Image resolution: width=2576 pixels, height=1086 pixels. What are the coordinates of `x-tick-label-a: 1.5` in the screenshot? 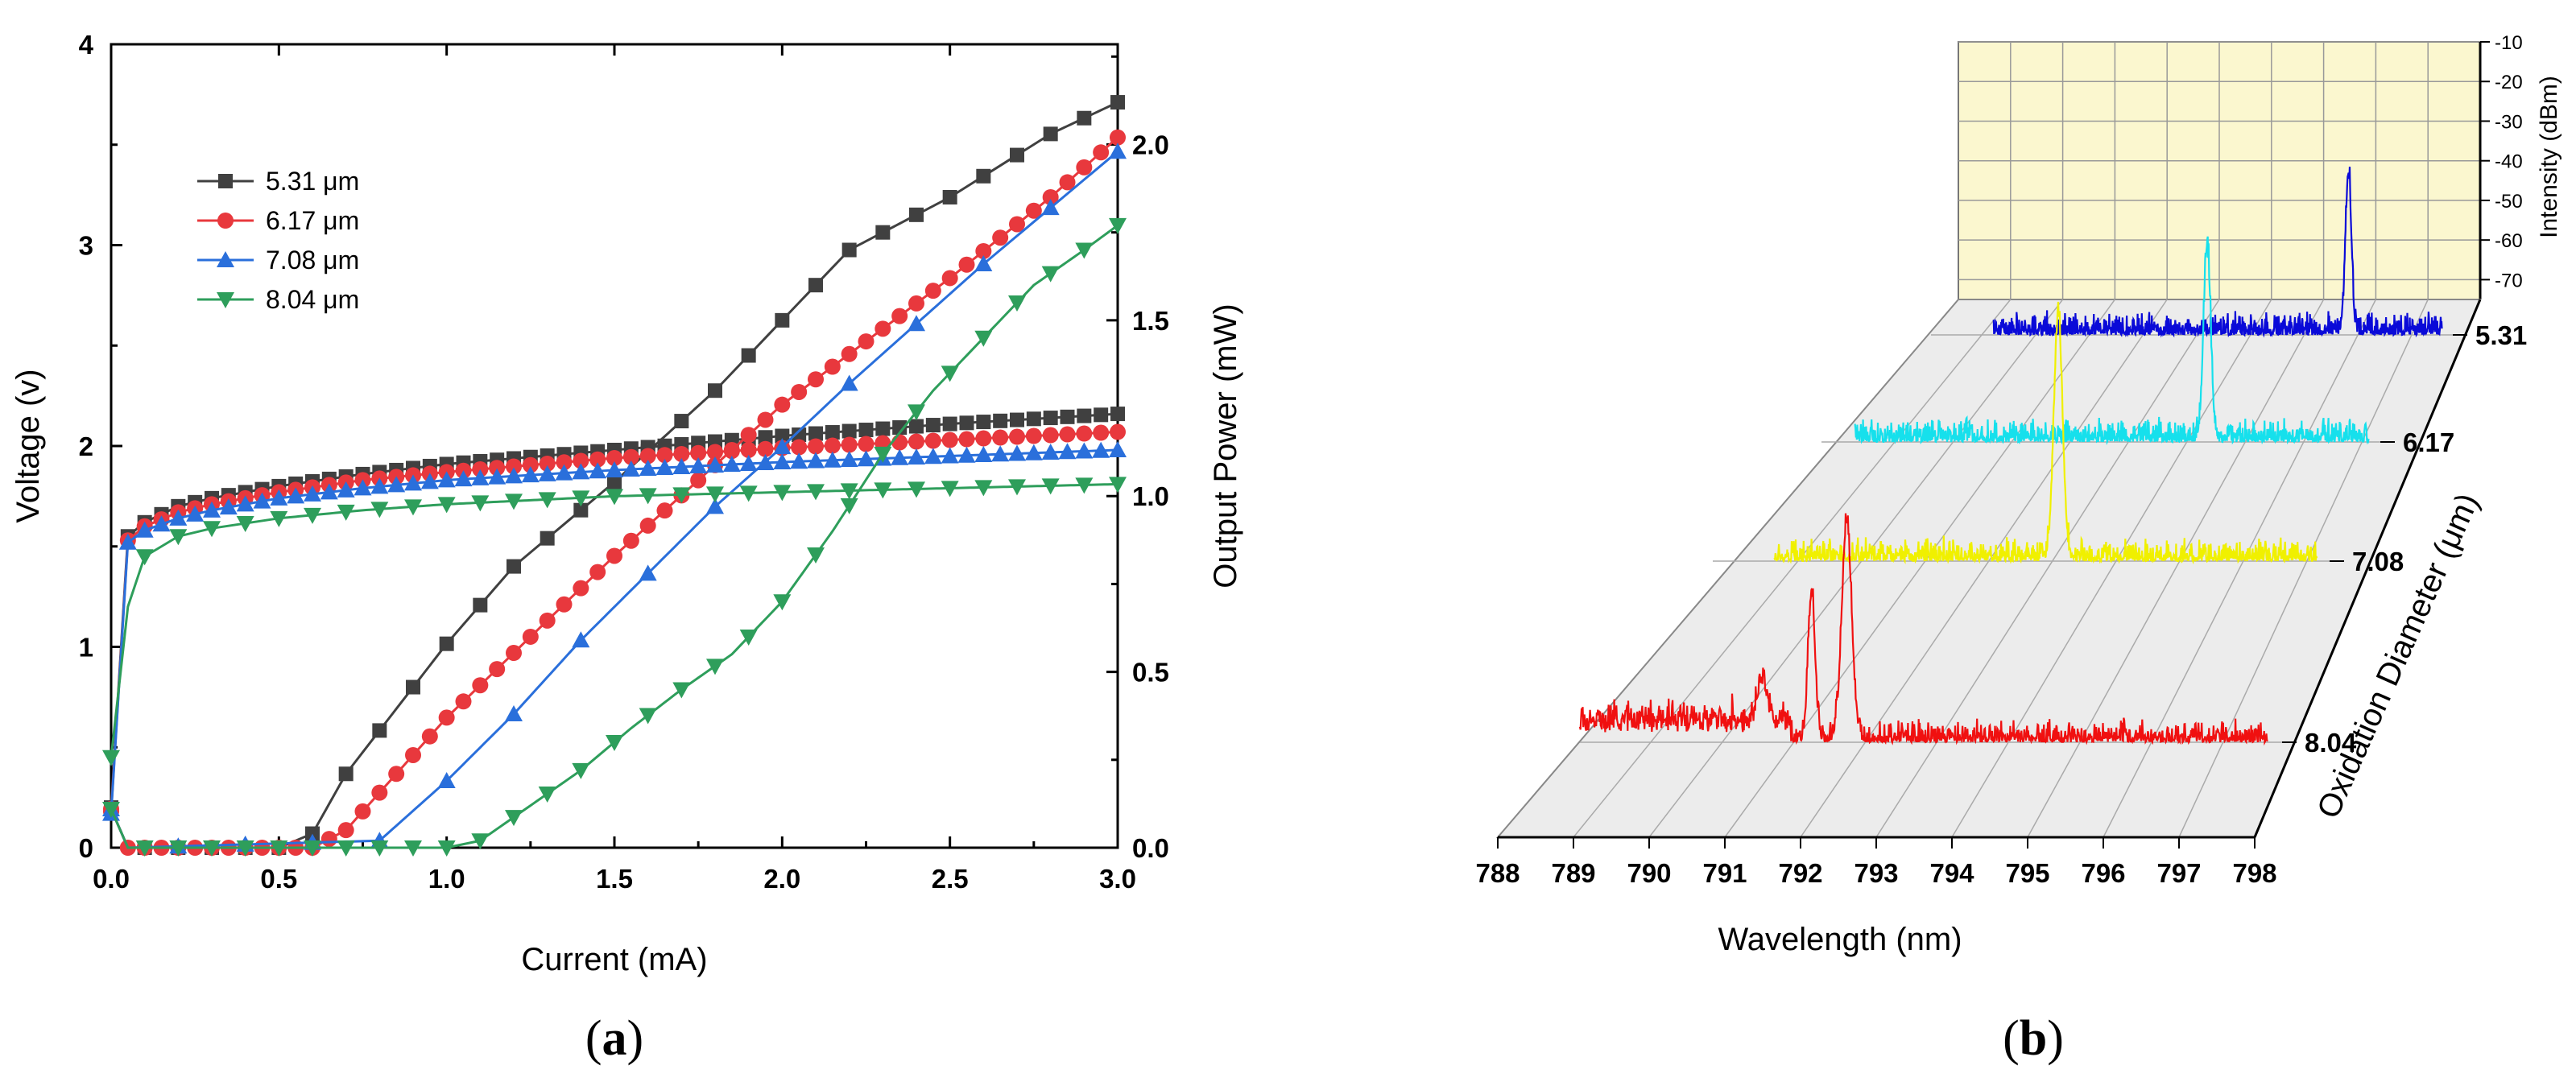 It's located at (614, 879).